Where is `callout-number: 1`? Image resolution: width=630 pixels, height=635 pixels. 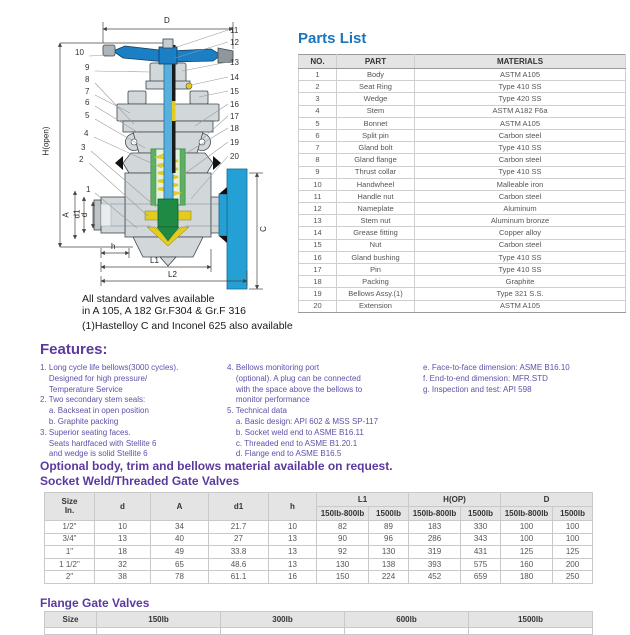
callout-number: 1 is located at coordinates (88, 189).